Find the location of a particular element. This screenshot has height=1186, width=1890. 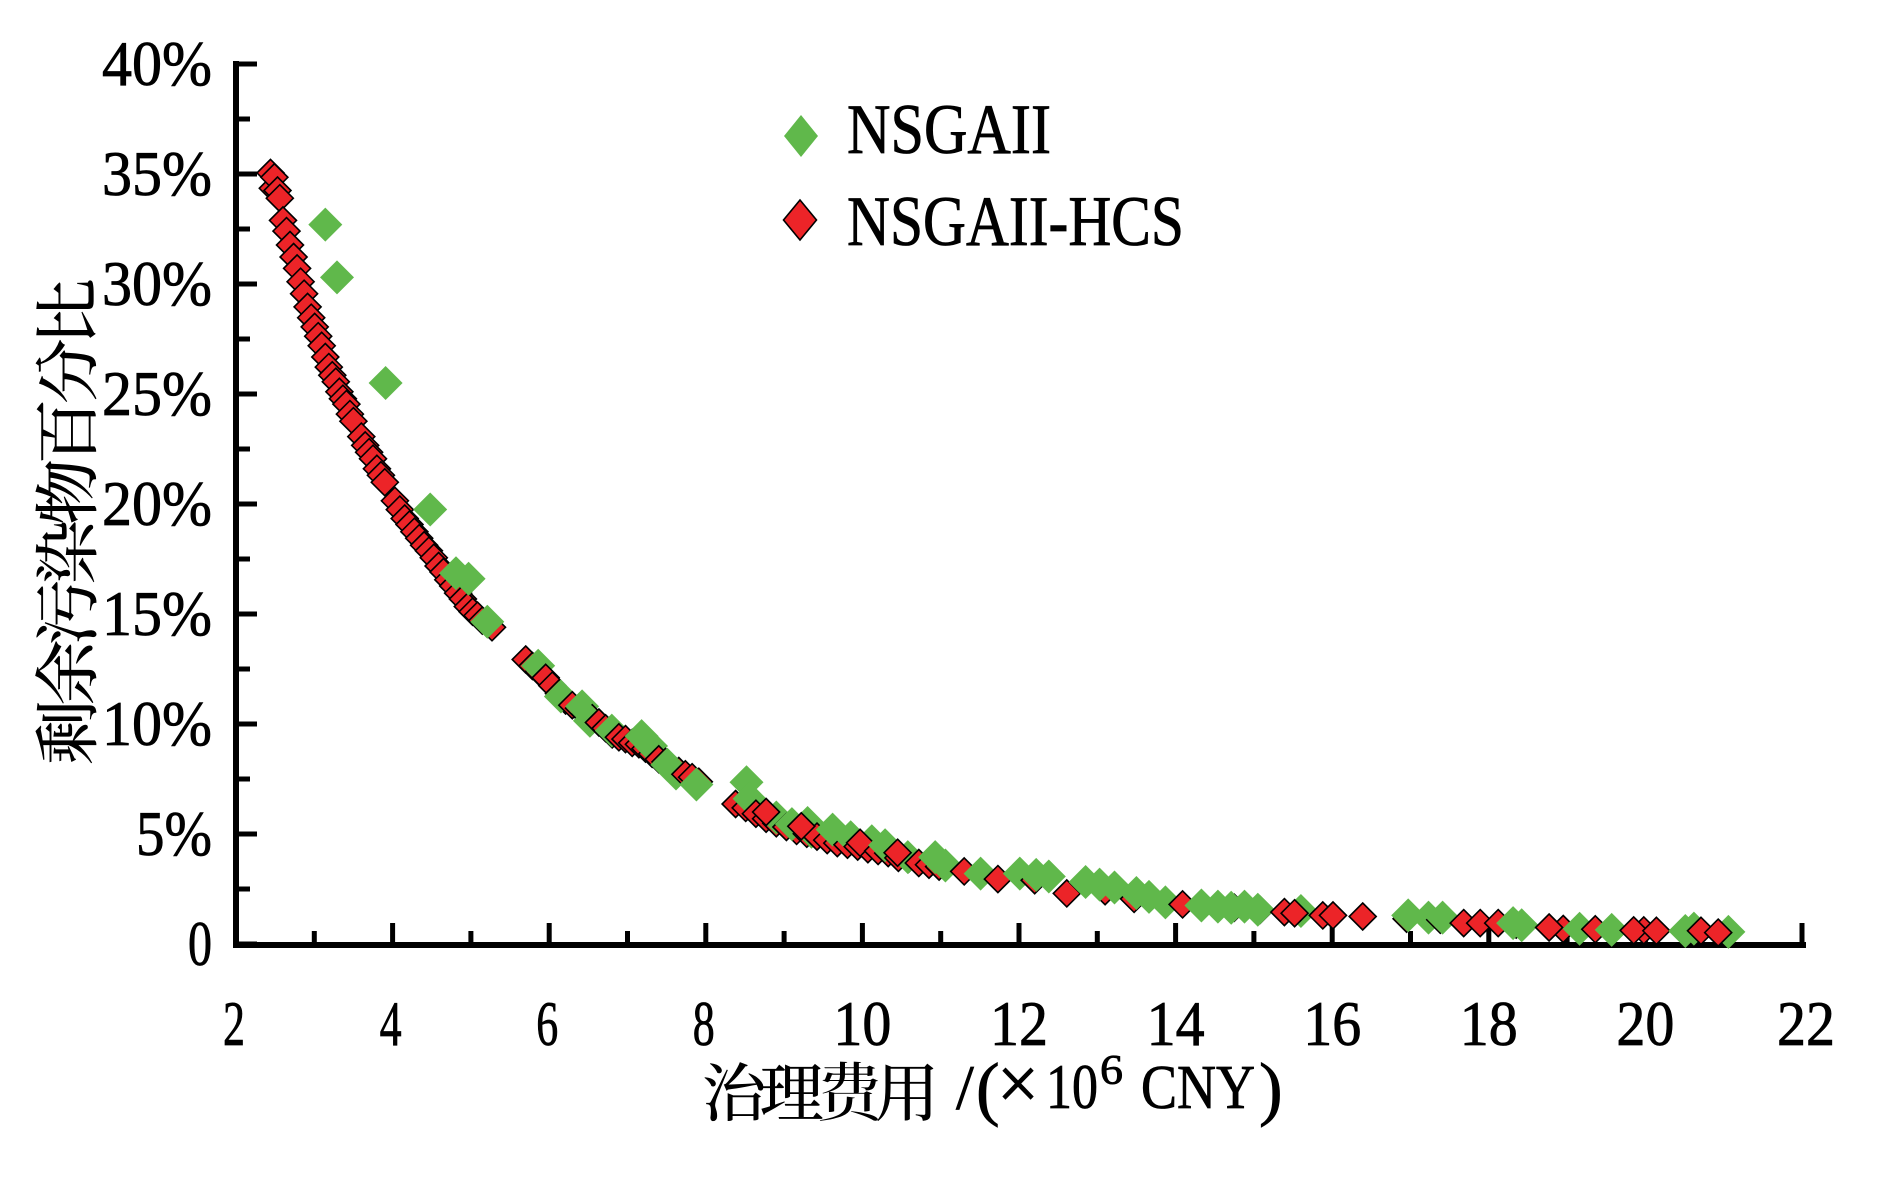

svg-text: 25% is located at coordinates (157, 393).